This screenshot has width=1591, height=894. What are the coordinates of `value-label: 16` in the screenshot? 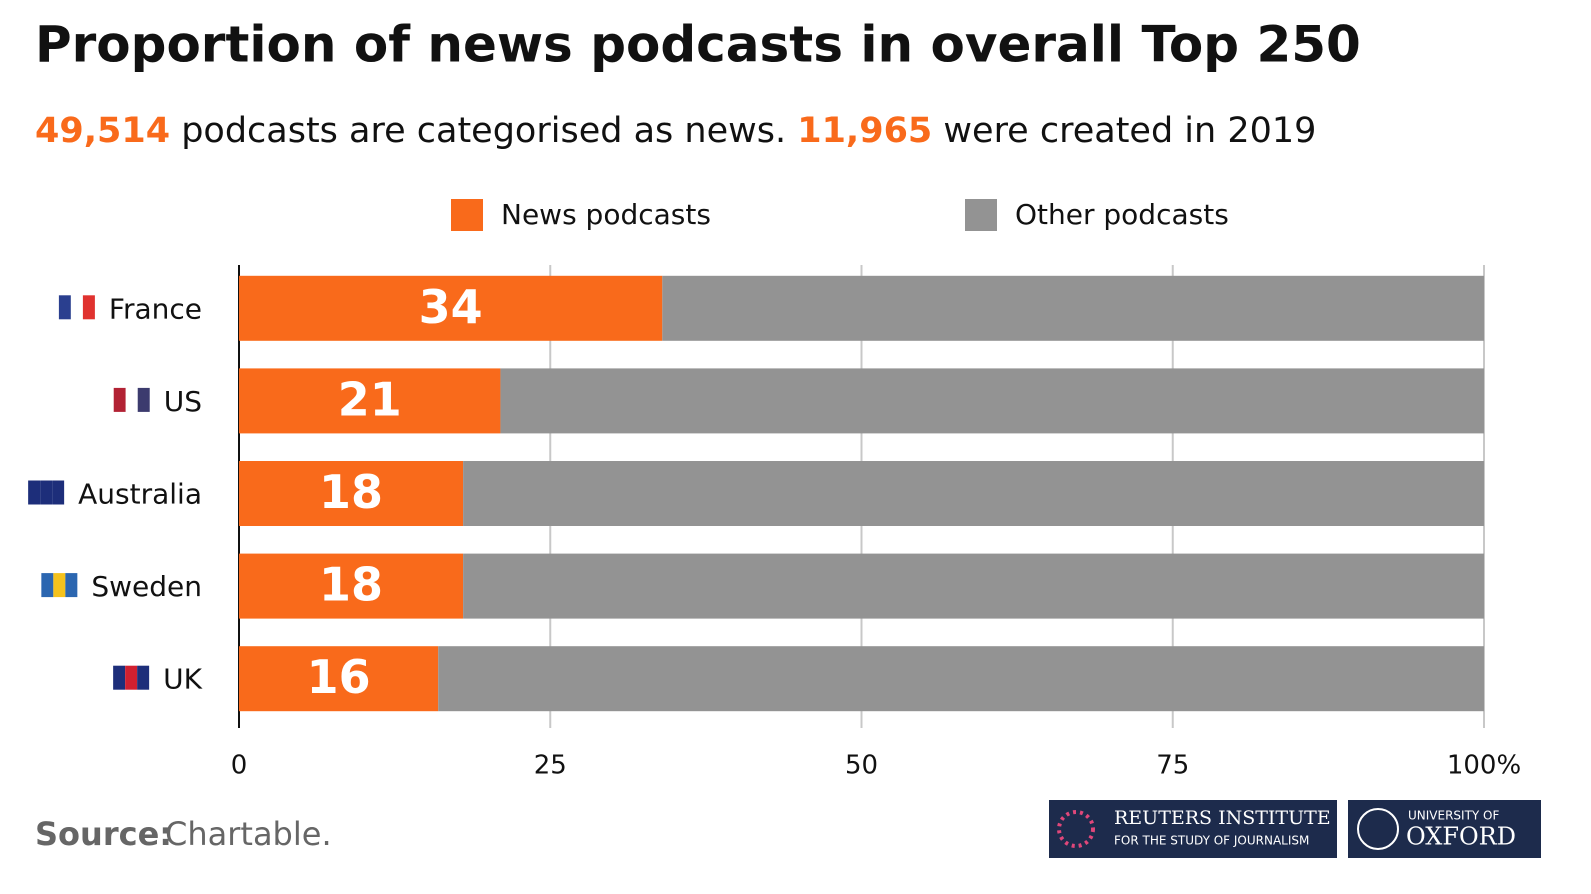 It's located at (339, 677).